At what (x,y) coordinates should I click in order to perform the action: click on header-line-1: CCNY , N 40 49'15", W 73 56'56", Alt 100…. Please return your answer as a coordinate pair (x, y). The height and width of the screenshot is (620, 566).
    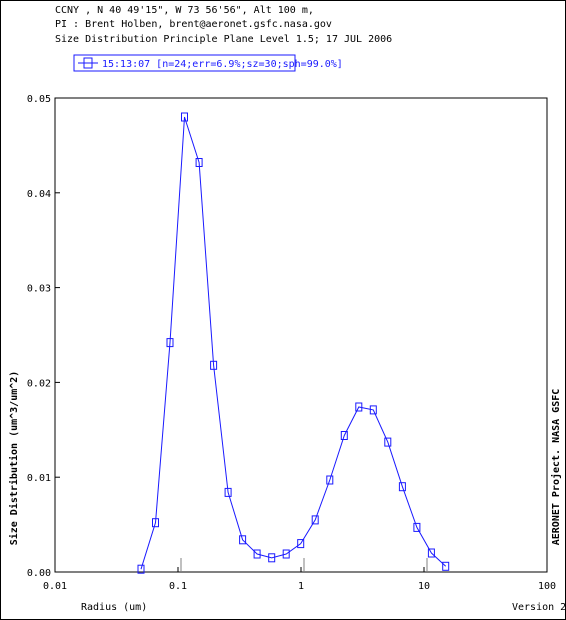
    Looking at the image, I should click on (184, 10).